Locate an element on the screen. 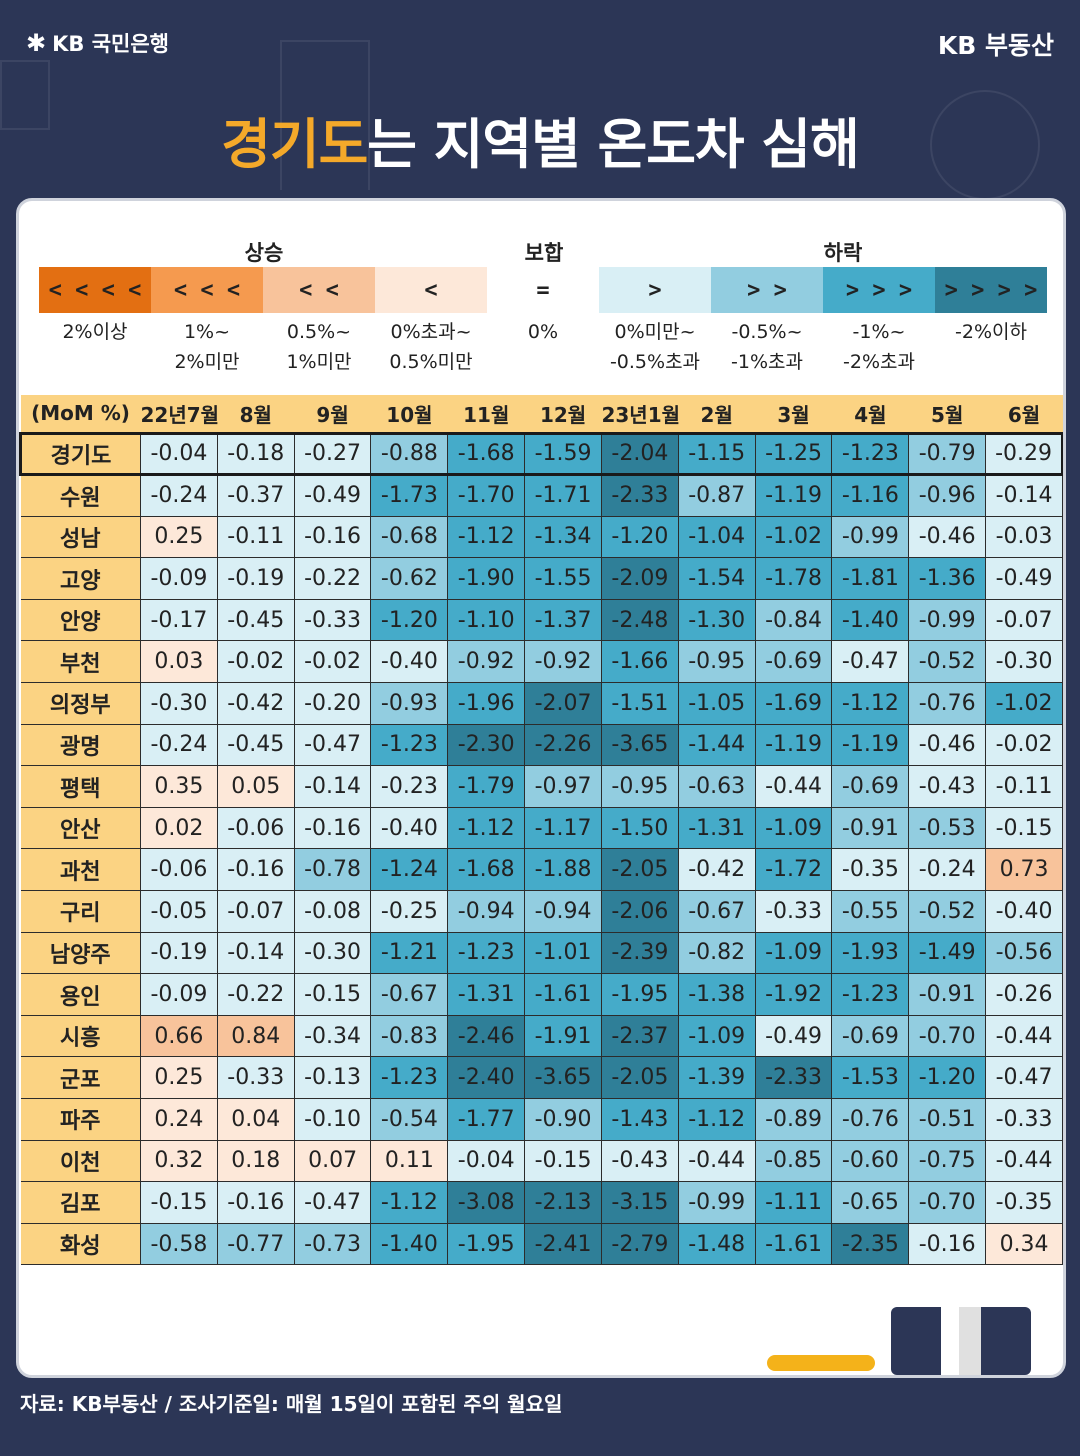 Image resolution: width=1080 pixels, height=1456 pixels. heatmap-cell: -0.30 is located at coordinates (1024, 662).